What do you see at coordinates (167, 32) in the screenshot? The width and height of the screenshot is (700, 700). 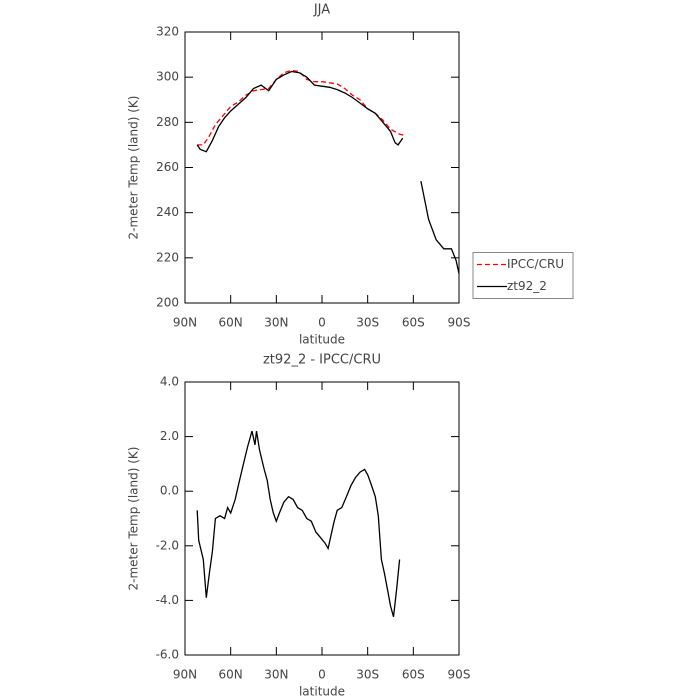 I see `y-tick-label: 320` at bounding box center [167, 32].